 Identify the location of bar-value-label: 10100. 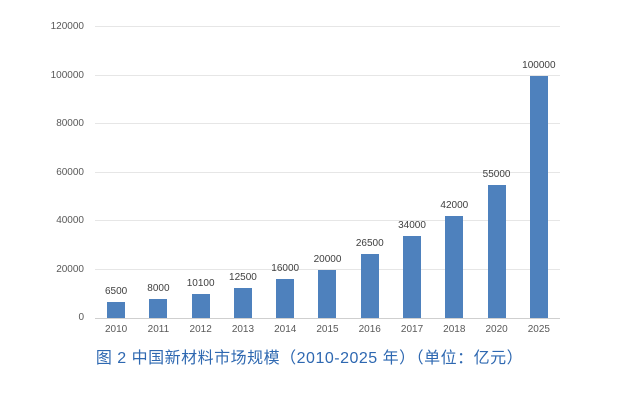
(200, 283).